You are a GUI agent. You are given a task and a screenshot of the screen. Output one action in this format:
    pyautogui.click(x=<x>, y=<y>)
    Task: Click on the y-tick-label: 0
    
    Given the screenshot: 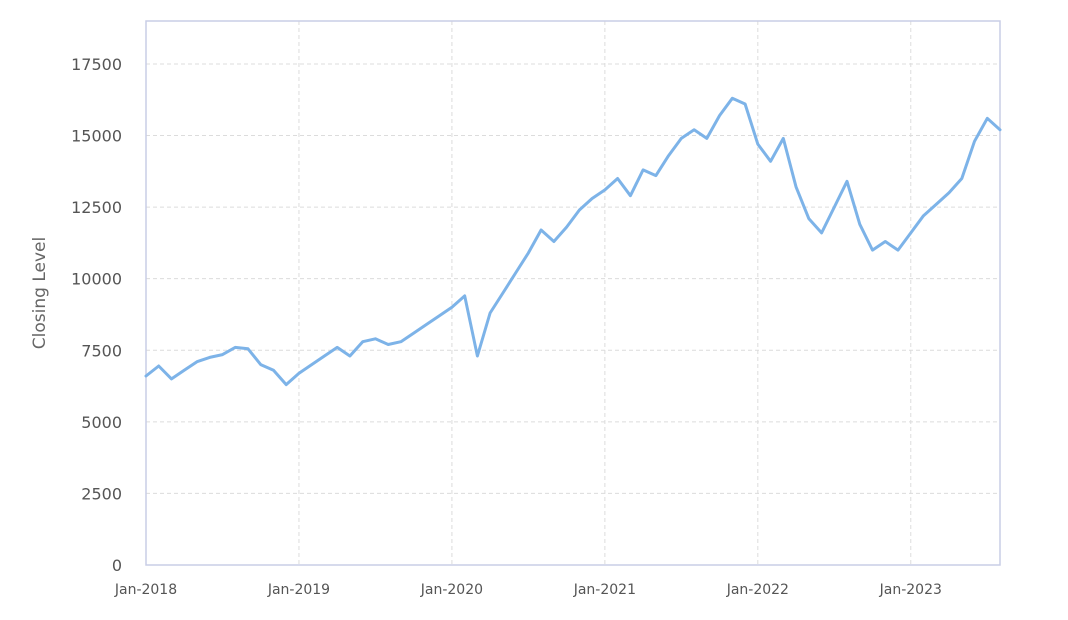 What is the action you would take?
    pyautogui.click(x=117, y=565)
    